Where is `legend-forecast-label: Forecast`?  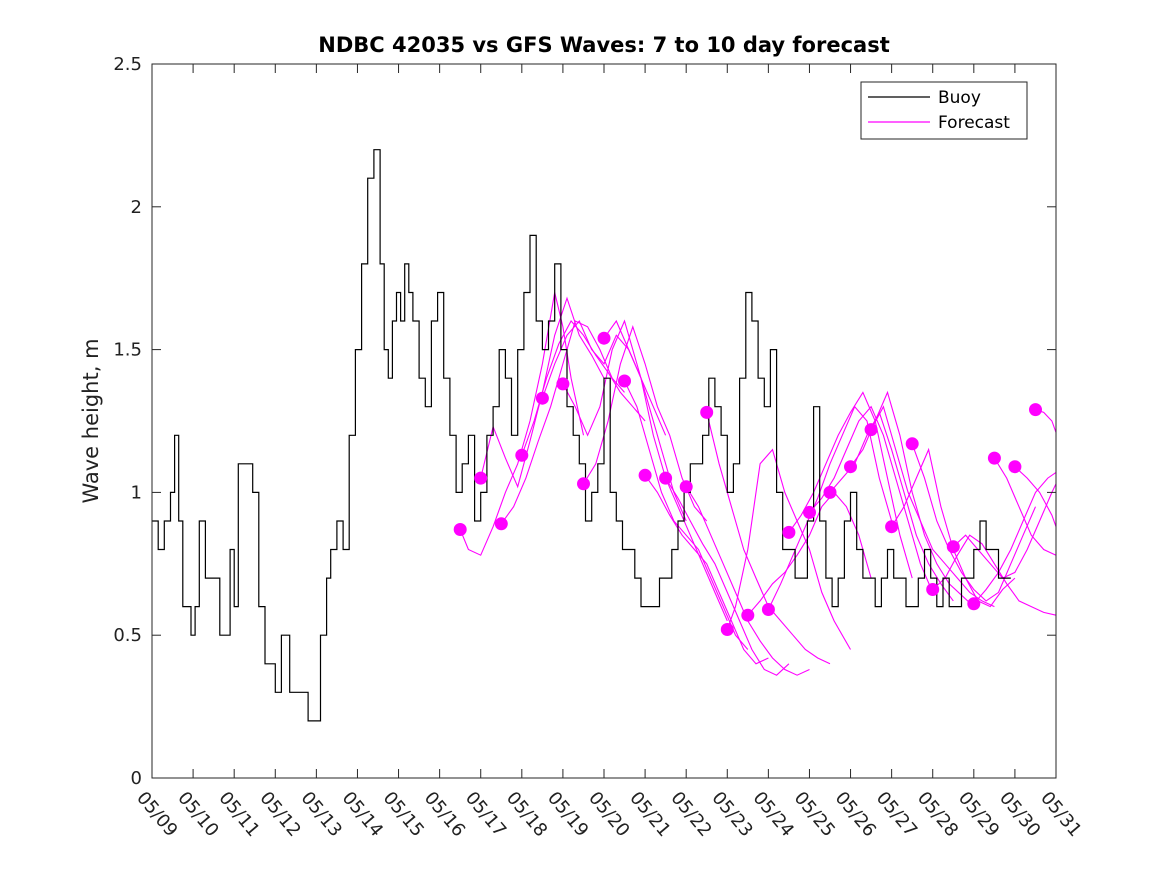 legend-forecast-label: Forecast is located at coordinates (974, 123).